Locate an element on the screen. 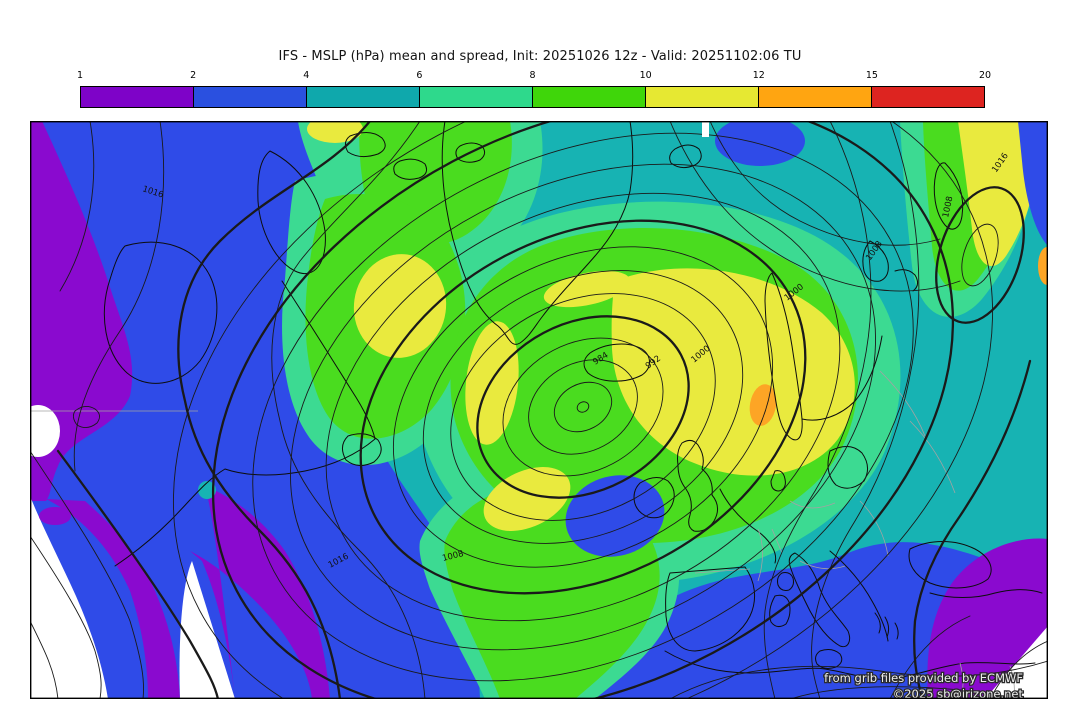 The height and width of the screenshot is (718, 1080). coastline-ireland is located at coordinates (654, 498).